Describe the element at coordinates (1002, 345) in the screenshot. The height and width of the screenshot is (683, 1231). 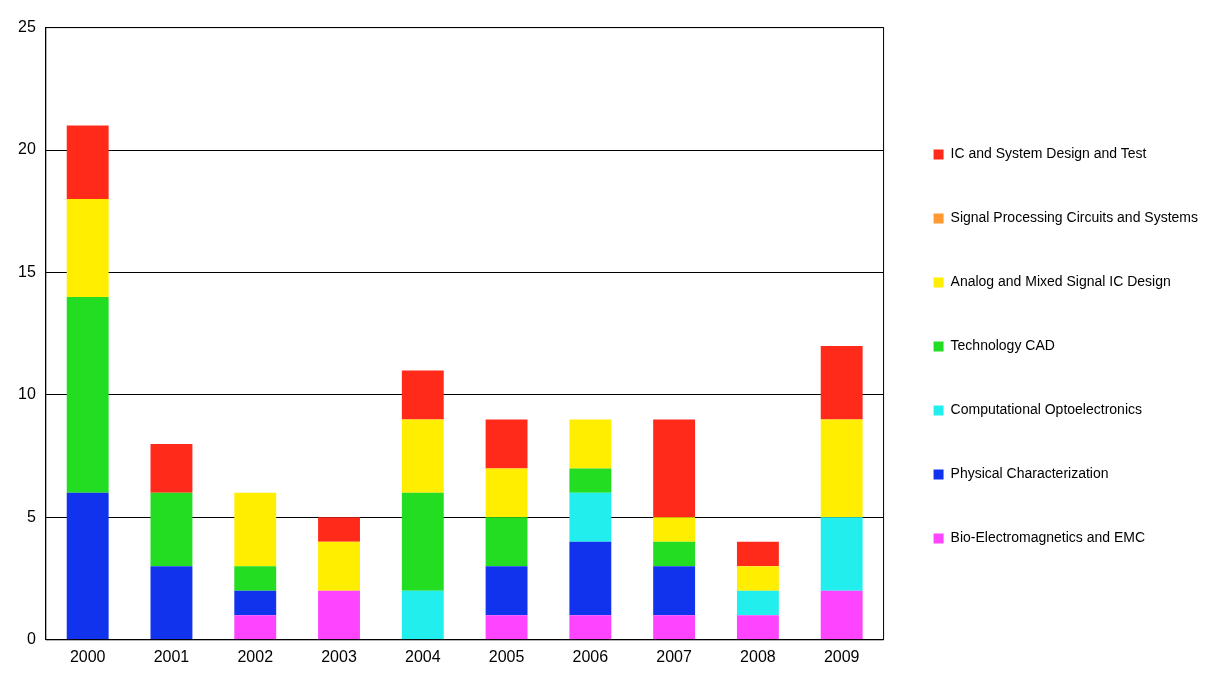
I see `legend-label: Technology CAD` at that location.